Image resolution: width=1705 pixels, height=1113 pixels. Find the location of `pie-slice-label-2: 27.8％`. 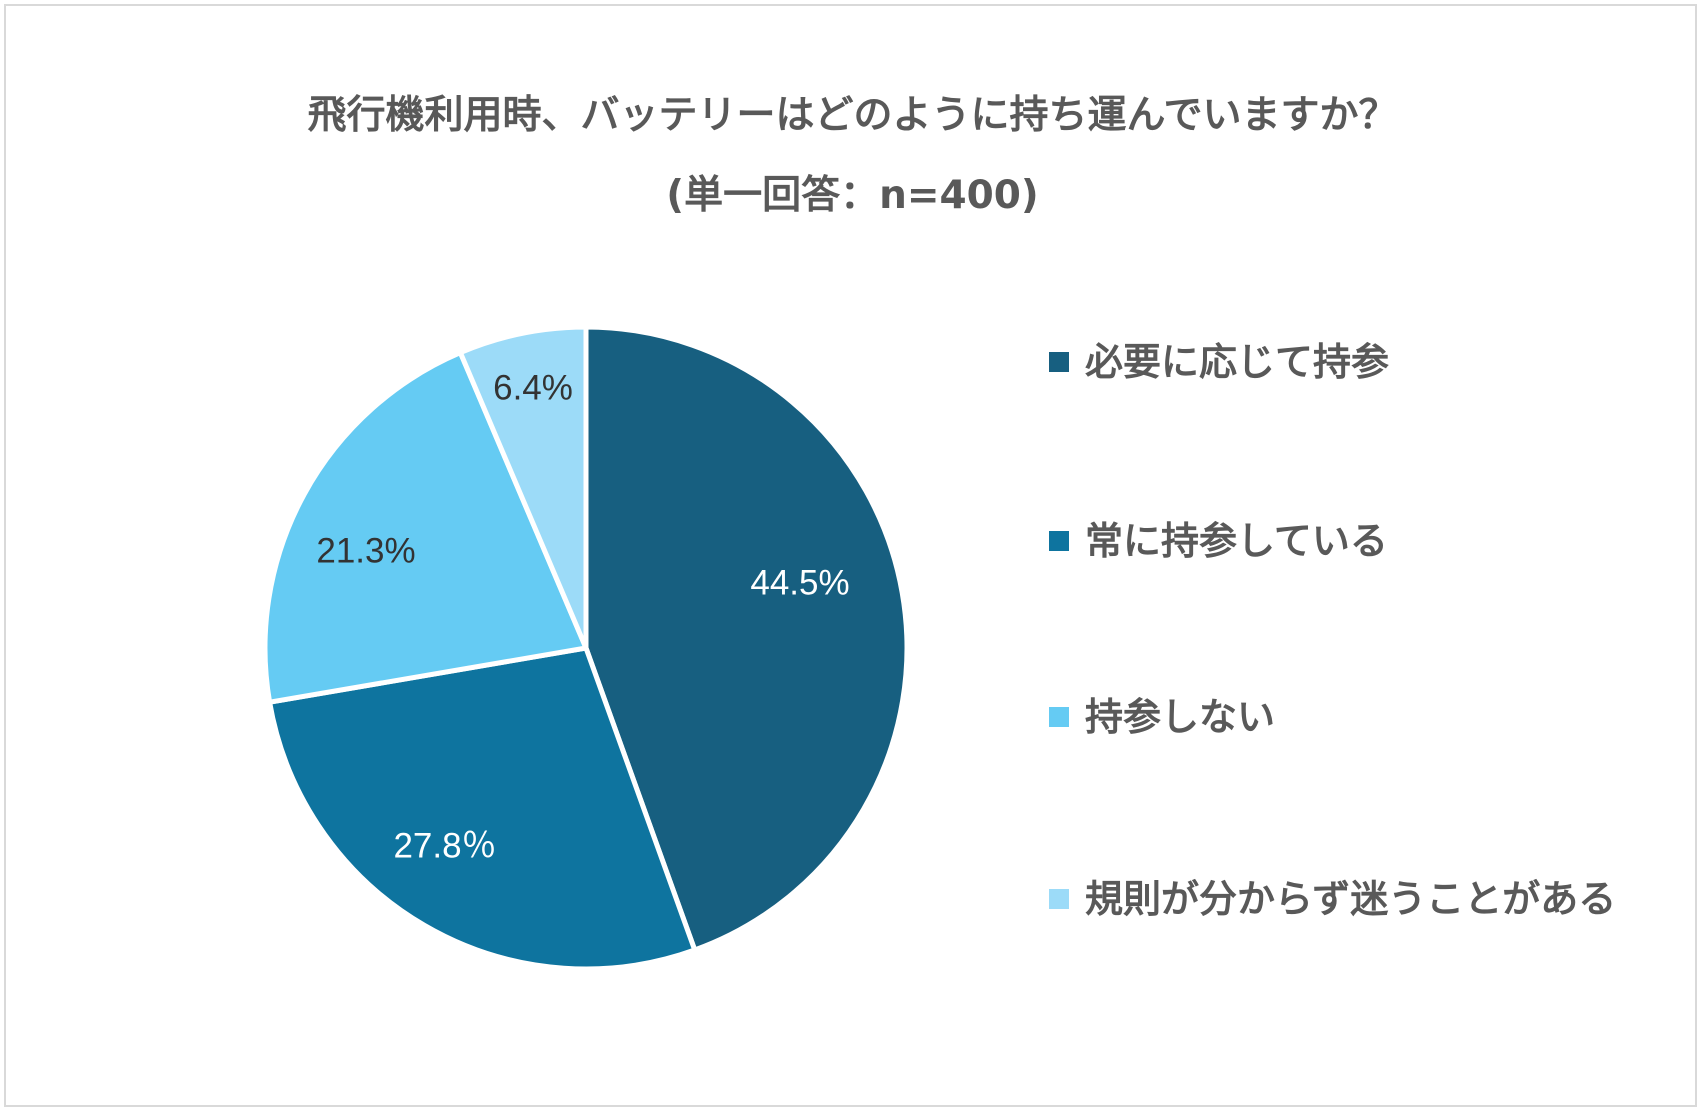

pie-slice-label-2: 27.8％ is located at coordinates (444, 845).